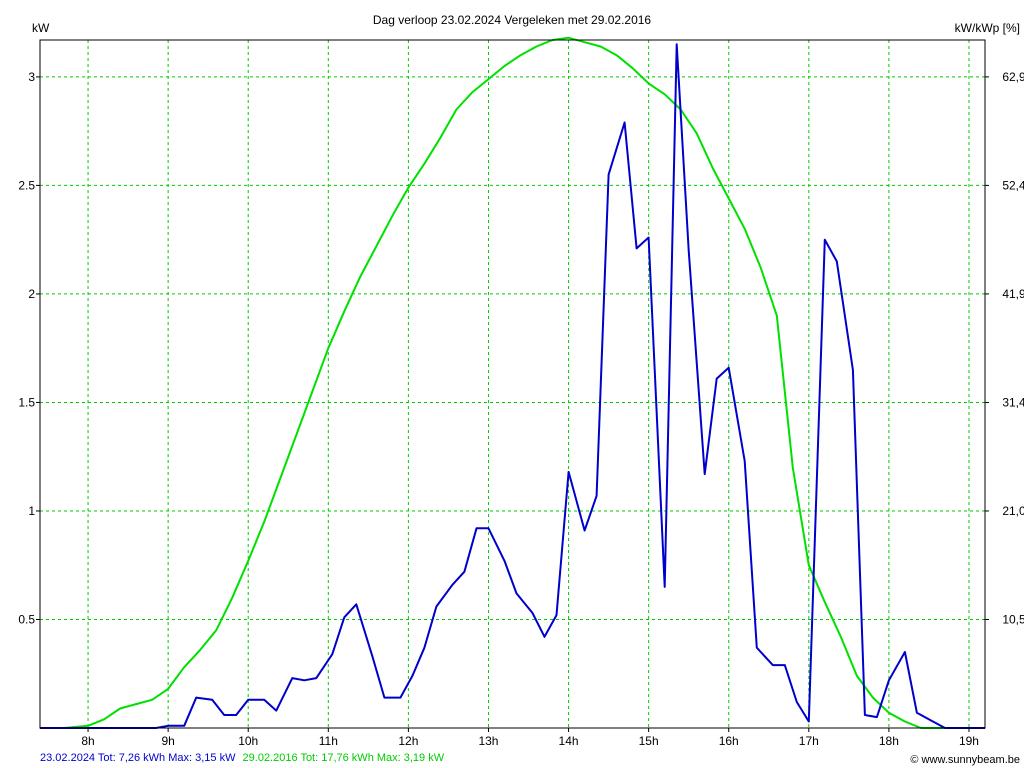 The width and height of the screenshot is (1024, 768). What do you see at coordinates (889, 741) in the screenshot?
I see `x-tick-label: 18h` at bounding box center [889, 741].